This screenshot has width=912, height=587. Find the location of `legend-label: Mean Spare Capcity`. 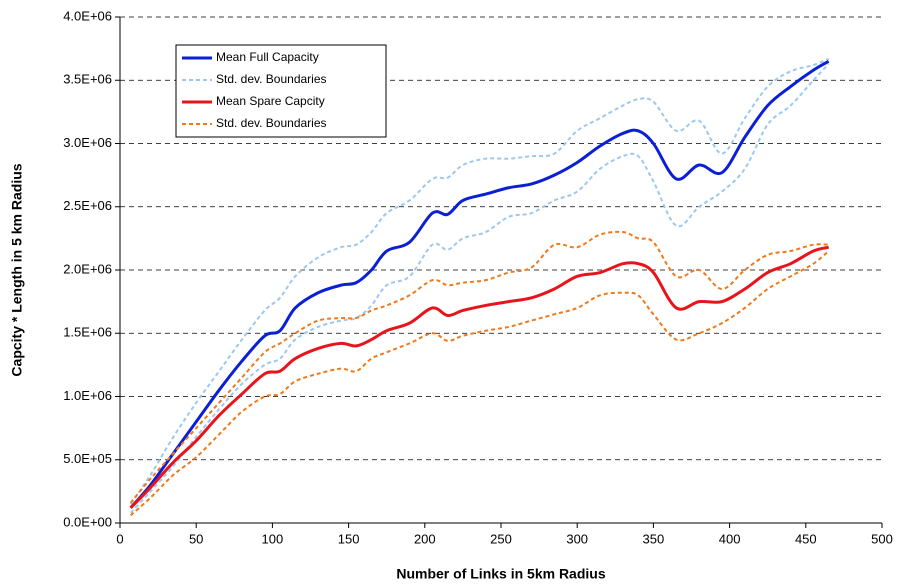

legend-label: Mean Spare Capcity is located at coordinates (270, 101).